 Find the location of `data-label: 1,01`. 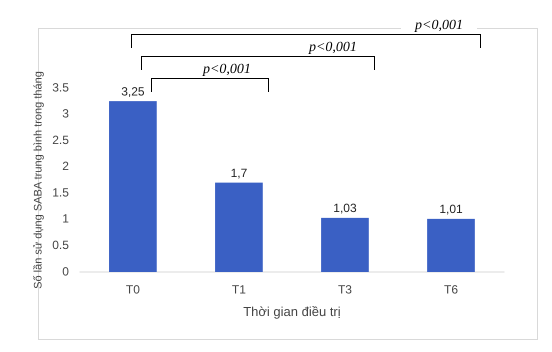

data-label: 1,01 is located at coordinates (451, 209).